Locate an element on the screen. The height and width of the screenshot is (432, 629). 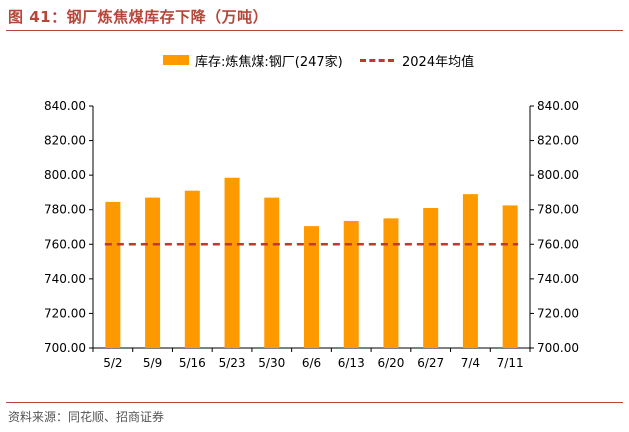
x-tick-label: 6/6 is located at coordinates (311, 363).